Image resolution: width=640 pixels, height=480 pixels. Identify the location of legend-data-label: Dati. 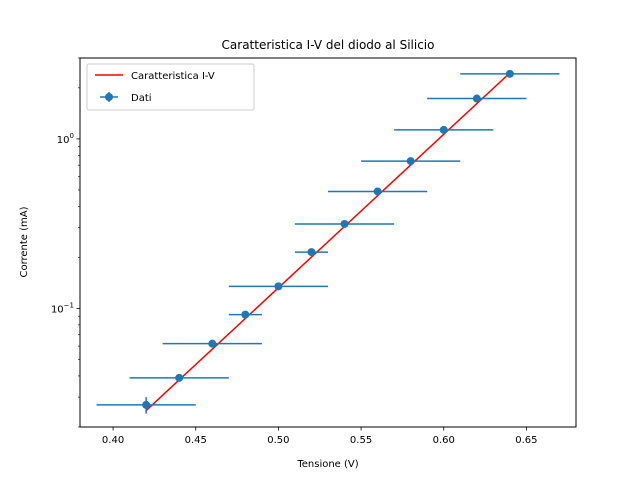
(141, 98).